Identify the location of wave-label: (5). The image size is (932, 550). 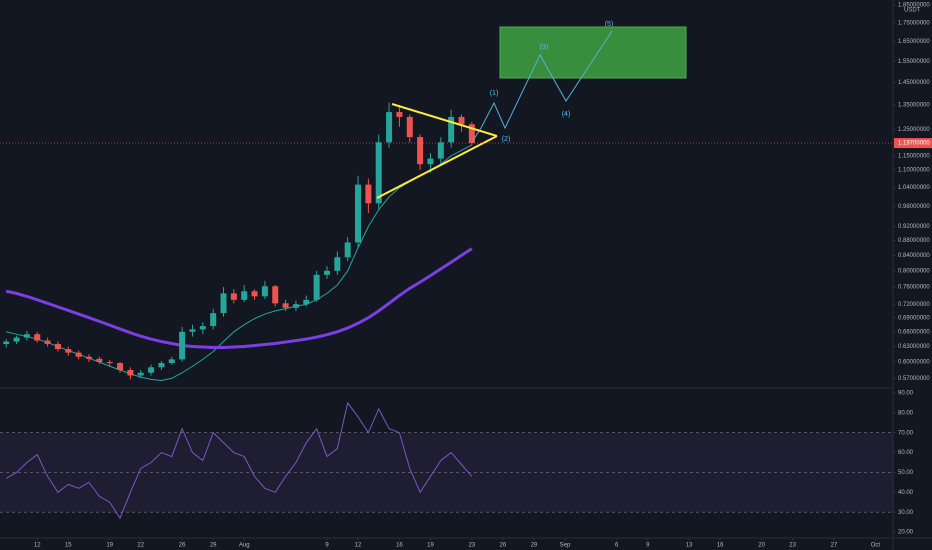
(609, 24).